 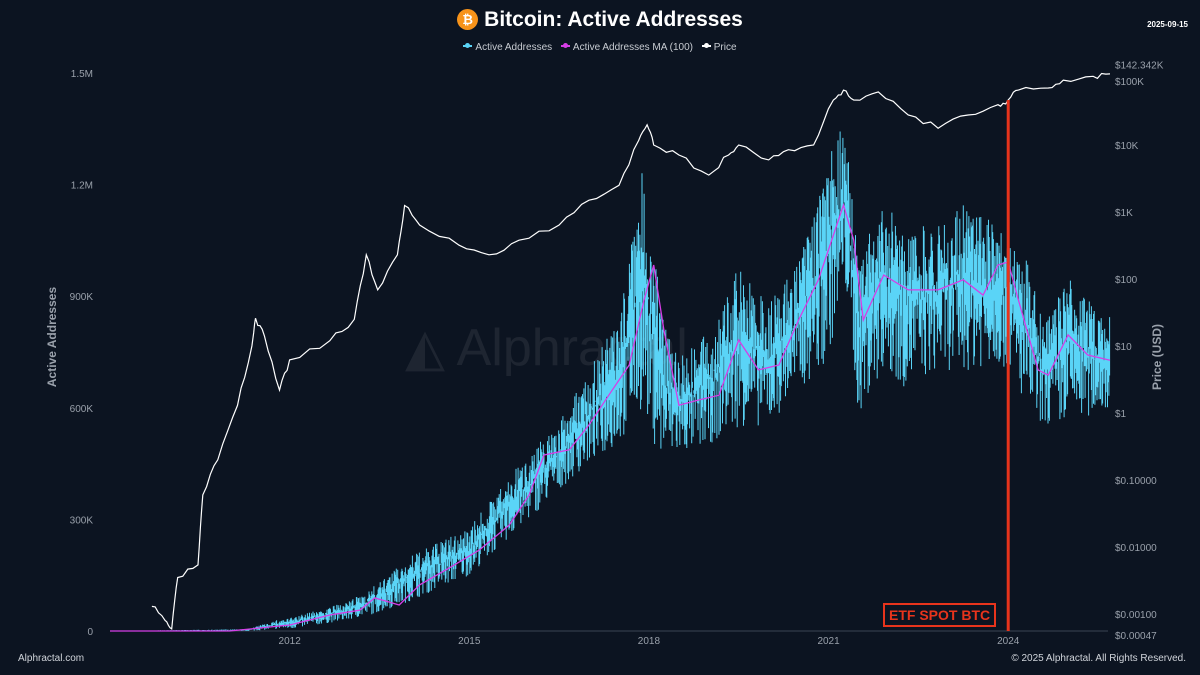 I want to click on y-right-tick-label: $0.00100, so click(x=1136, y=615).